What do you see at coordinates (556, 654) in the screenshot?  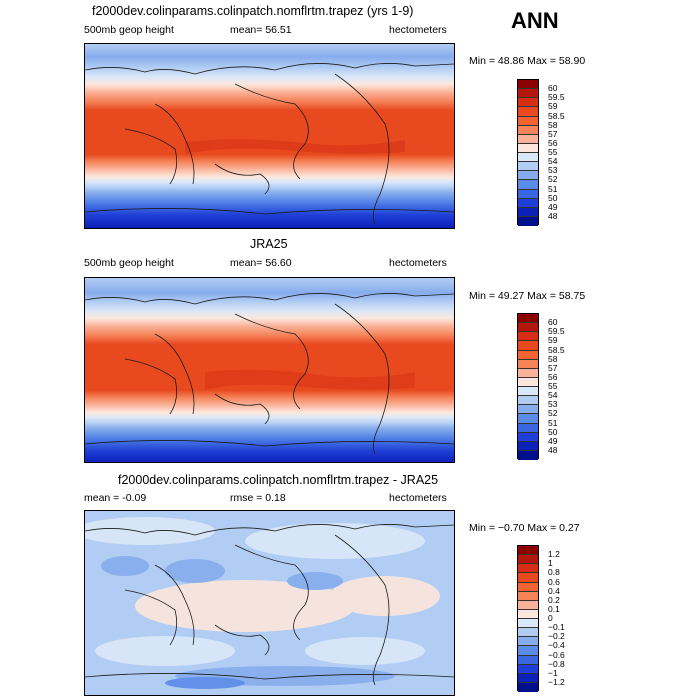 I see `colorbar-level-label: −0.6` at bounding box center [556, 654].